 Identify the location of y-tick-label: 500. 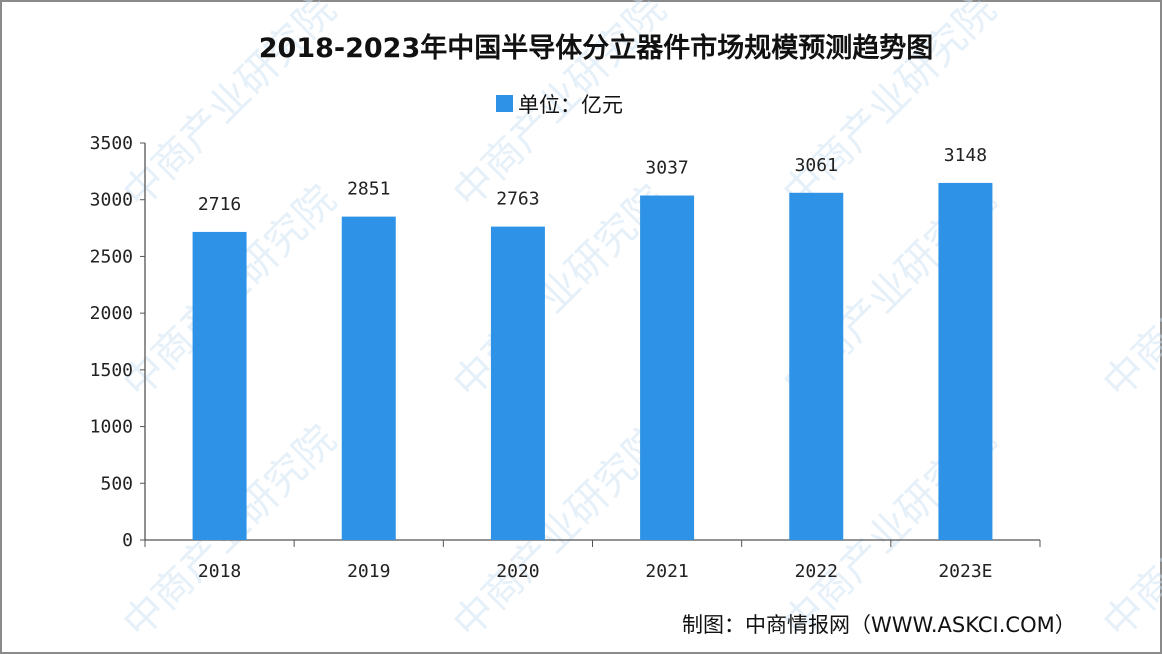
(116, 483).